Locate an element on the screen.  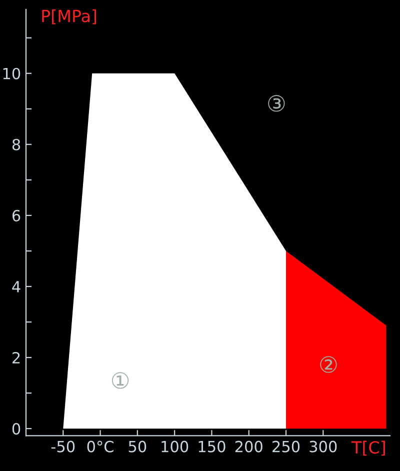
x-axis-title: T[C] is located at coordinates (368, 448).